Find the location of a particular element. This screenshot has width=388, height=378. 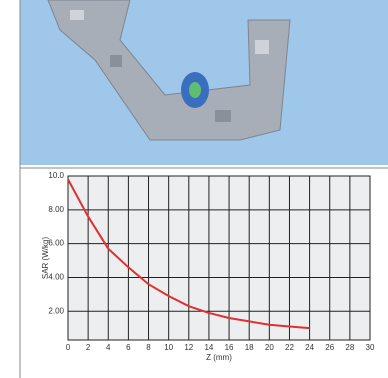

x-axis-label: Z (mm) is located at coordinates (219, 357).